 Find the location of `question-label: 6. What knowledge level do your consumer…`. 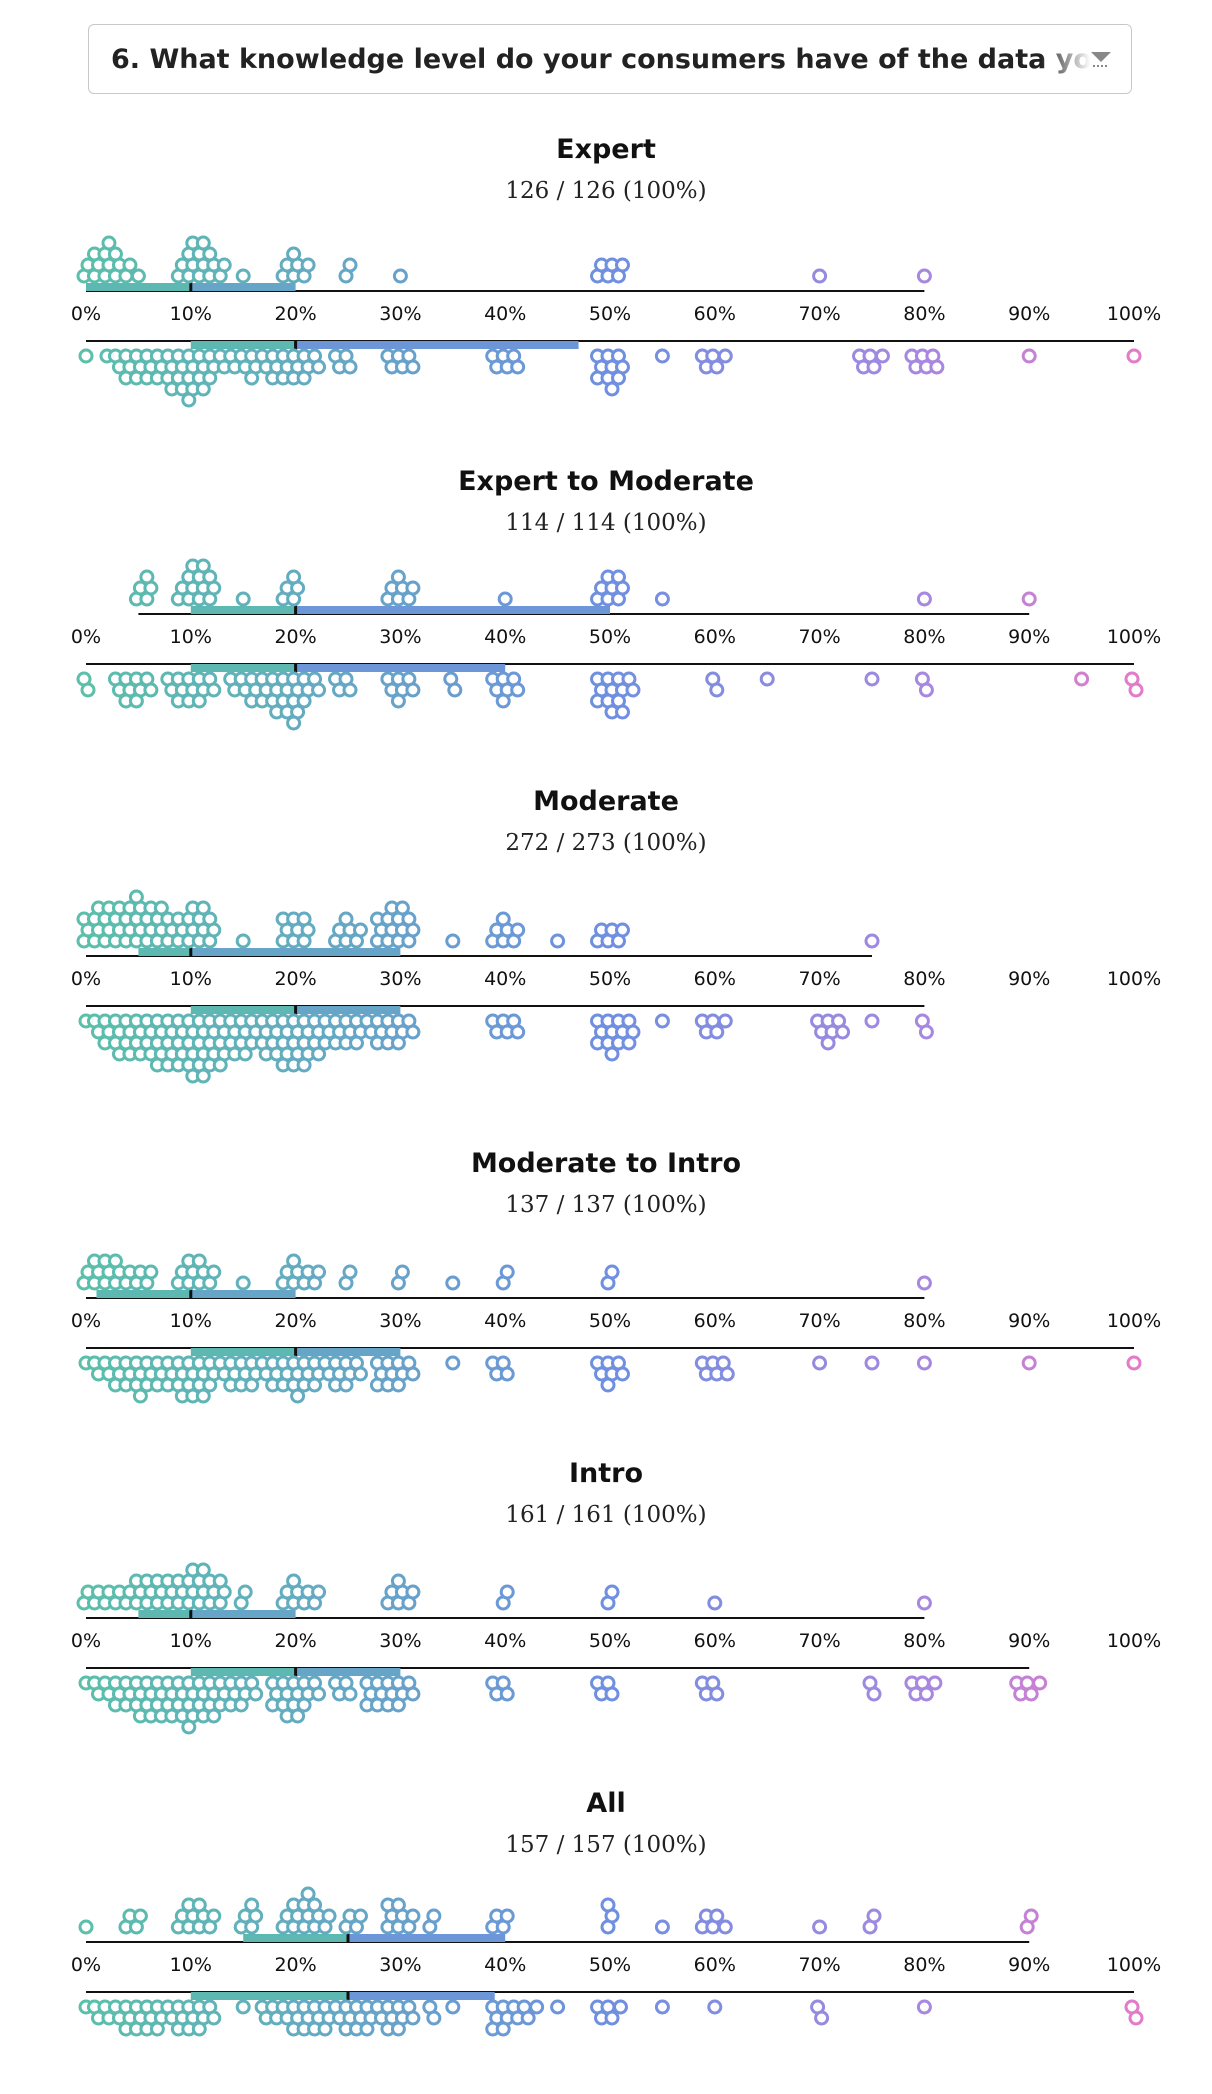

question-label: 6. What knowledge level do your consumer… is located at coordinates (621, 59).